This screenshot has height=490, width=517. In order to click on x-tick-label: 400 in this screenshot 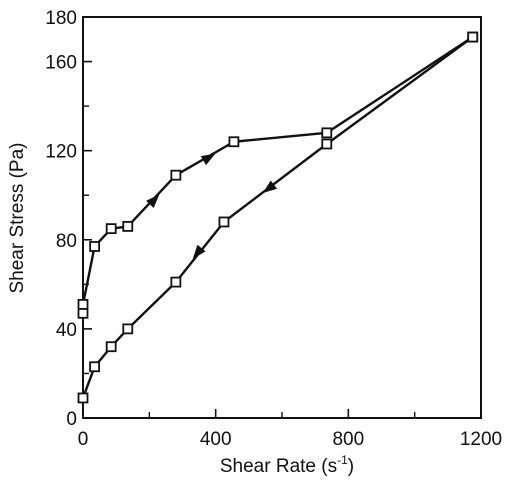, I will do `click(216, 439)`.